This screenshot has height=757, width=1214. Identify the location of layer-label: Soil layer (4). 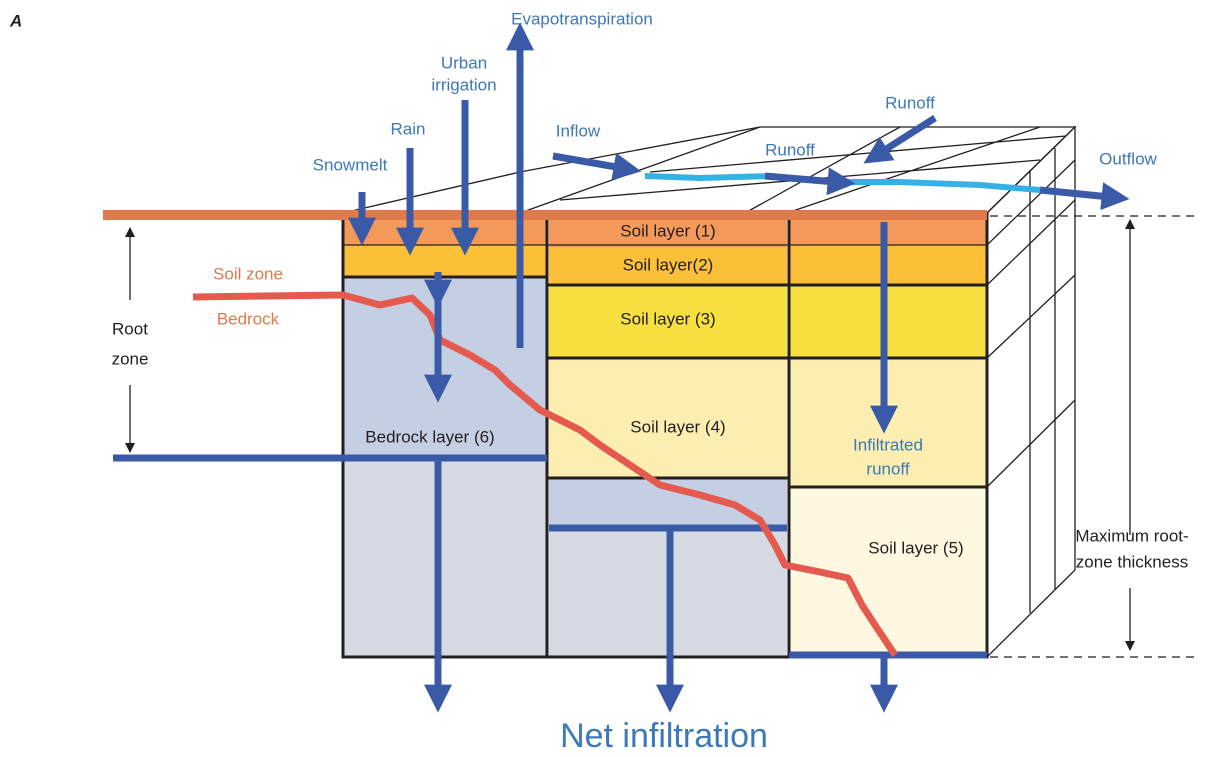
(677, 426).